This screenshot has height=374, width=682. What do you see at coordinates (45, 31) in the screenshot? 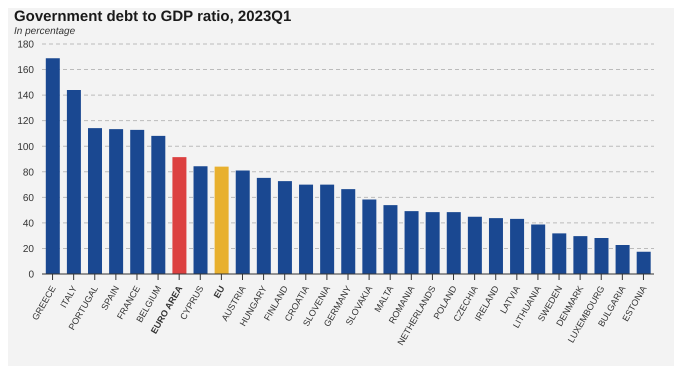
I see `chart-subtitle: In percentage` at bounding box center [45, 31].